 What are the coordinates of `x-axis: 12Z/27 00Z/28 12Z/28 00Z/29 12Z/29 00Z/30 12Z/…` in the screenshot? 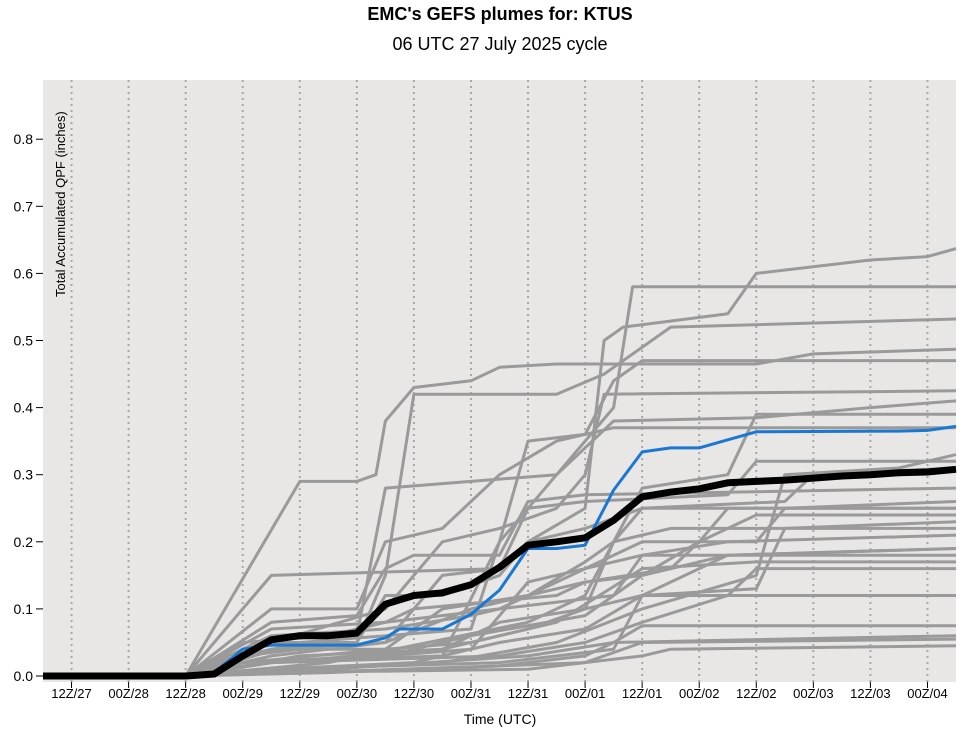 It's located at (499, 691).